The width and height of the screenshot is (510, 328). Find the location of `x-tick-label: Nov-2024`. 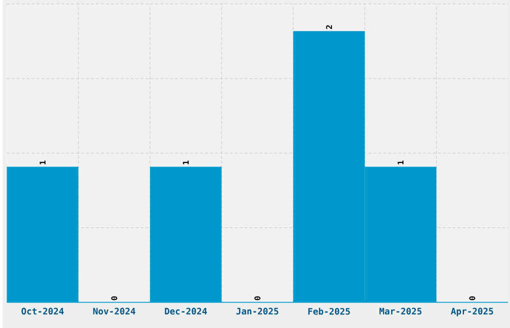

x-tick-label: Nov-2024 is located at coordinates (114, 311).